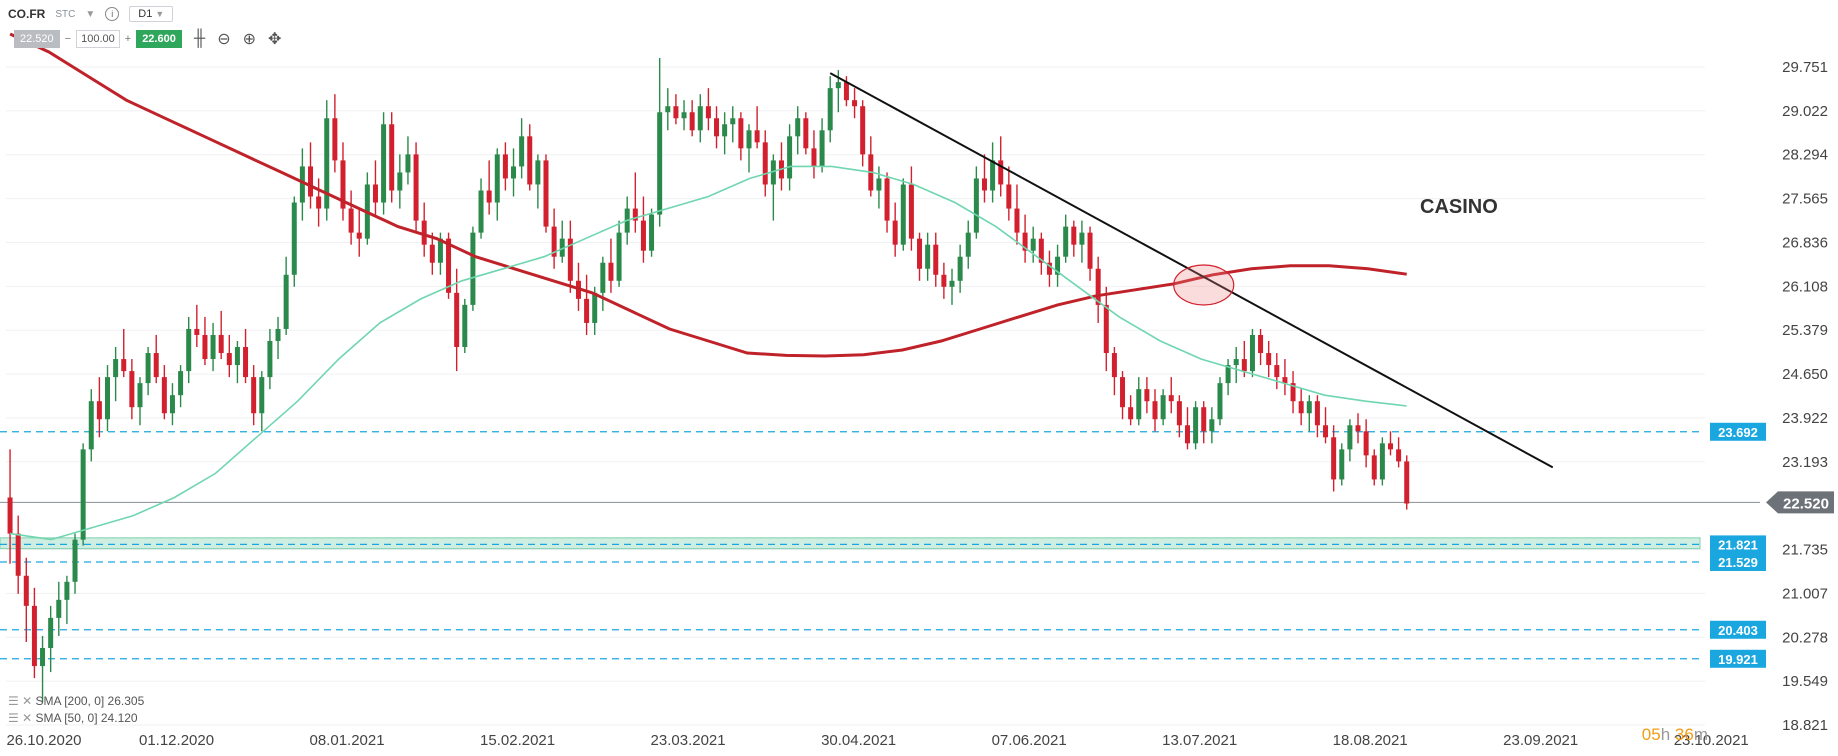 This screenshot has width=1838, height=756. I want to click on level-tag-label: 21.821, so click(1738, 544).